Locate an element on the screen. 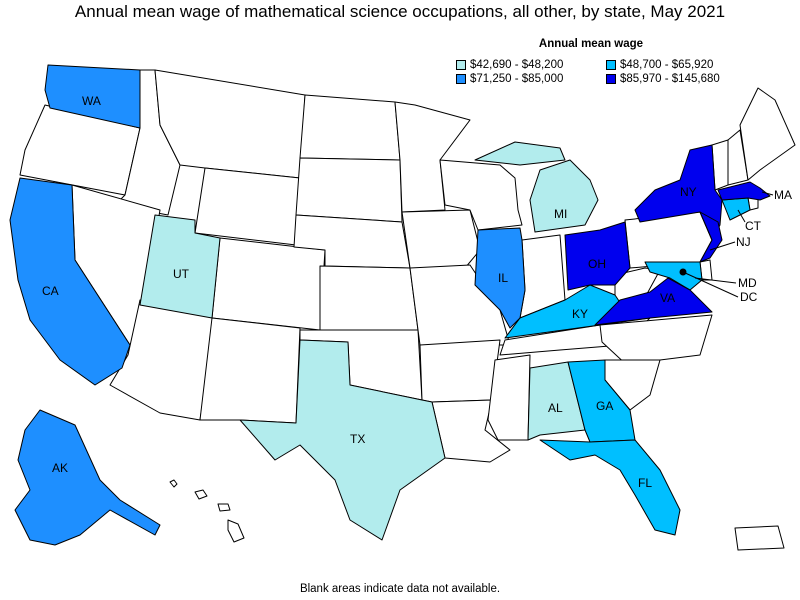 This screenshot has width=800, height=600. legend-label-tier2: $48,700 - $65,920 is located at coordinates (667, 65).